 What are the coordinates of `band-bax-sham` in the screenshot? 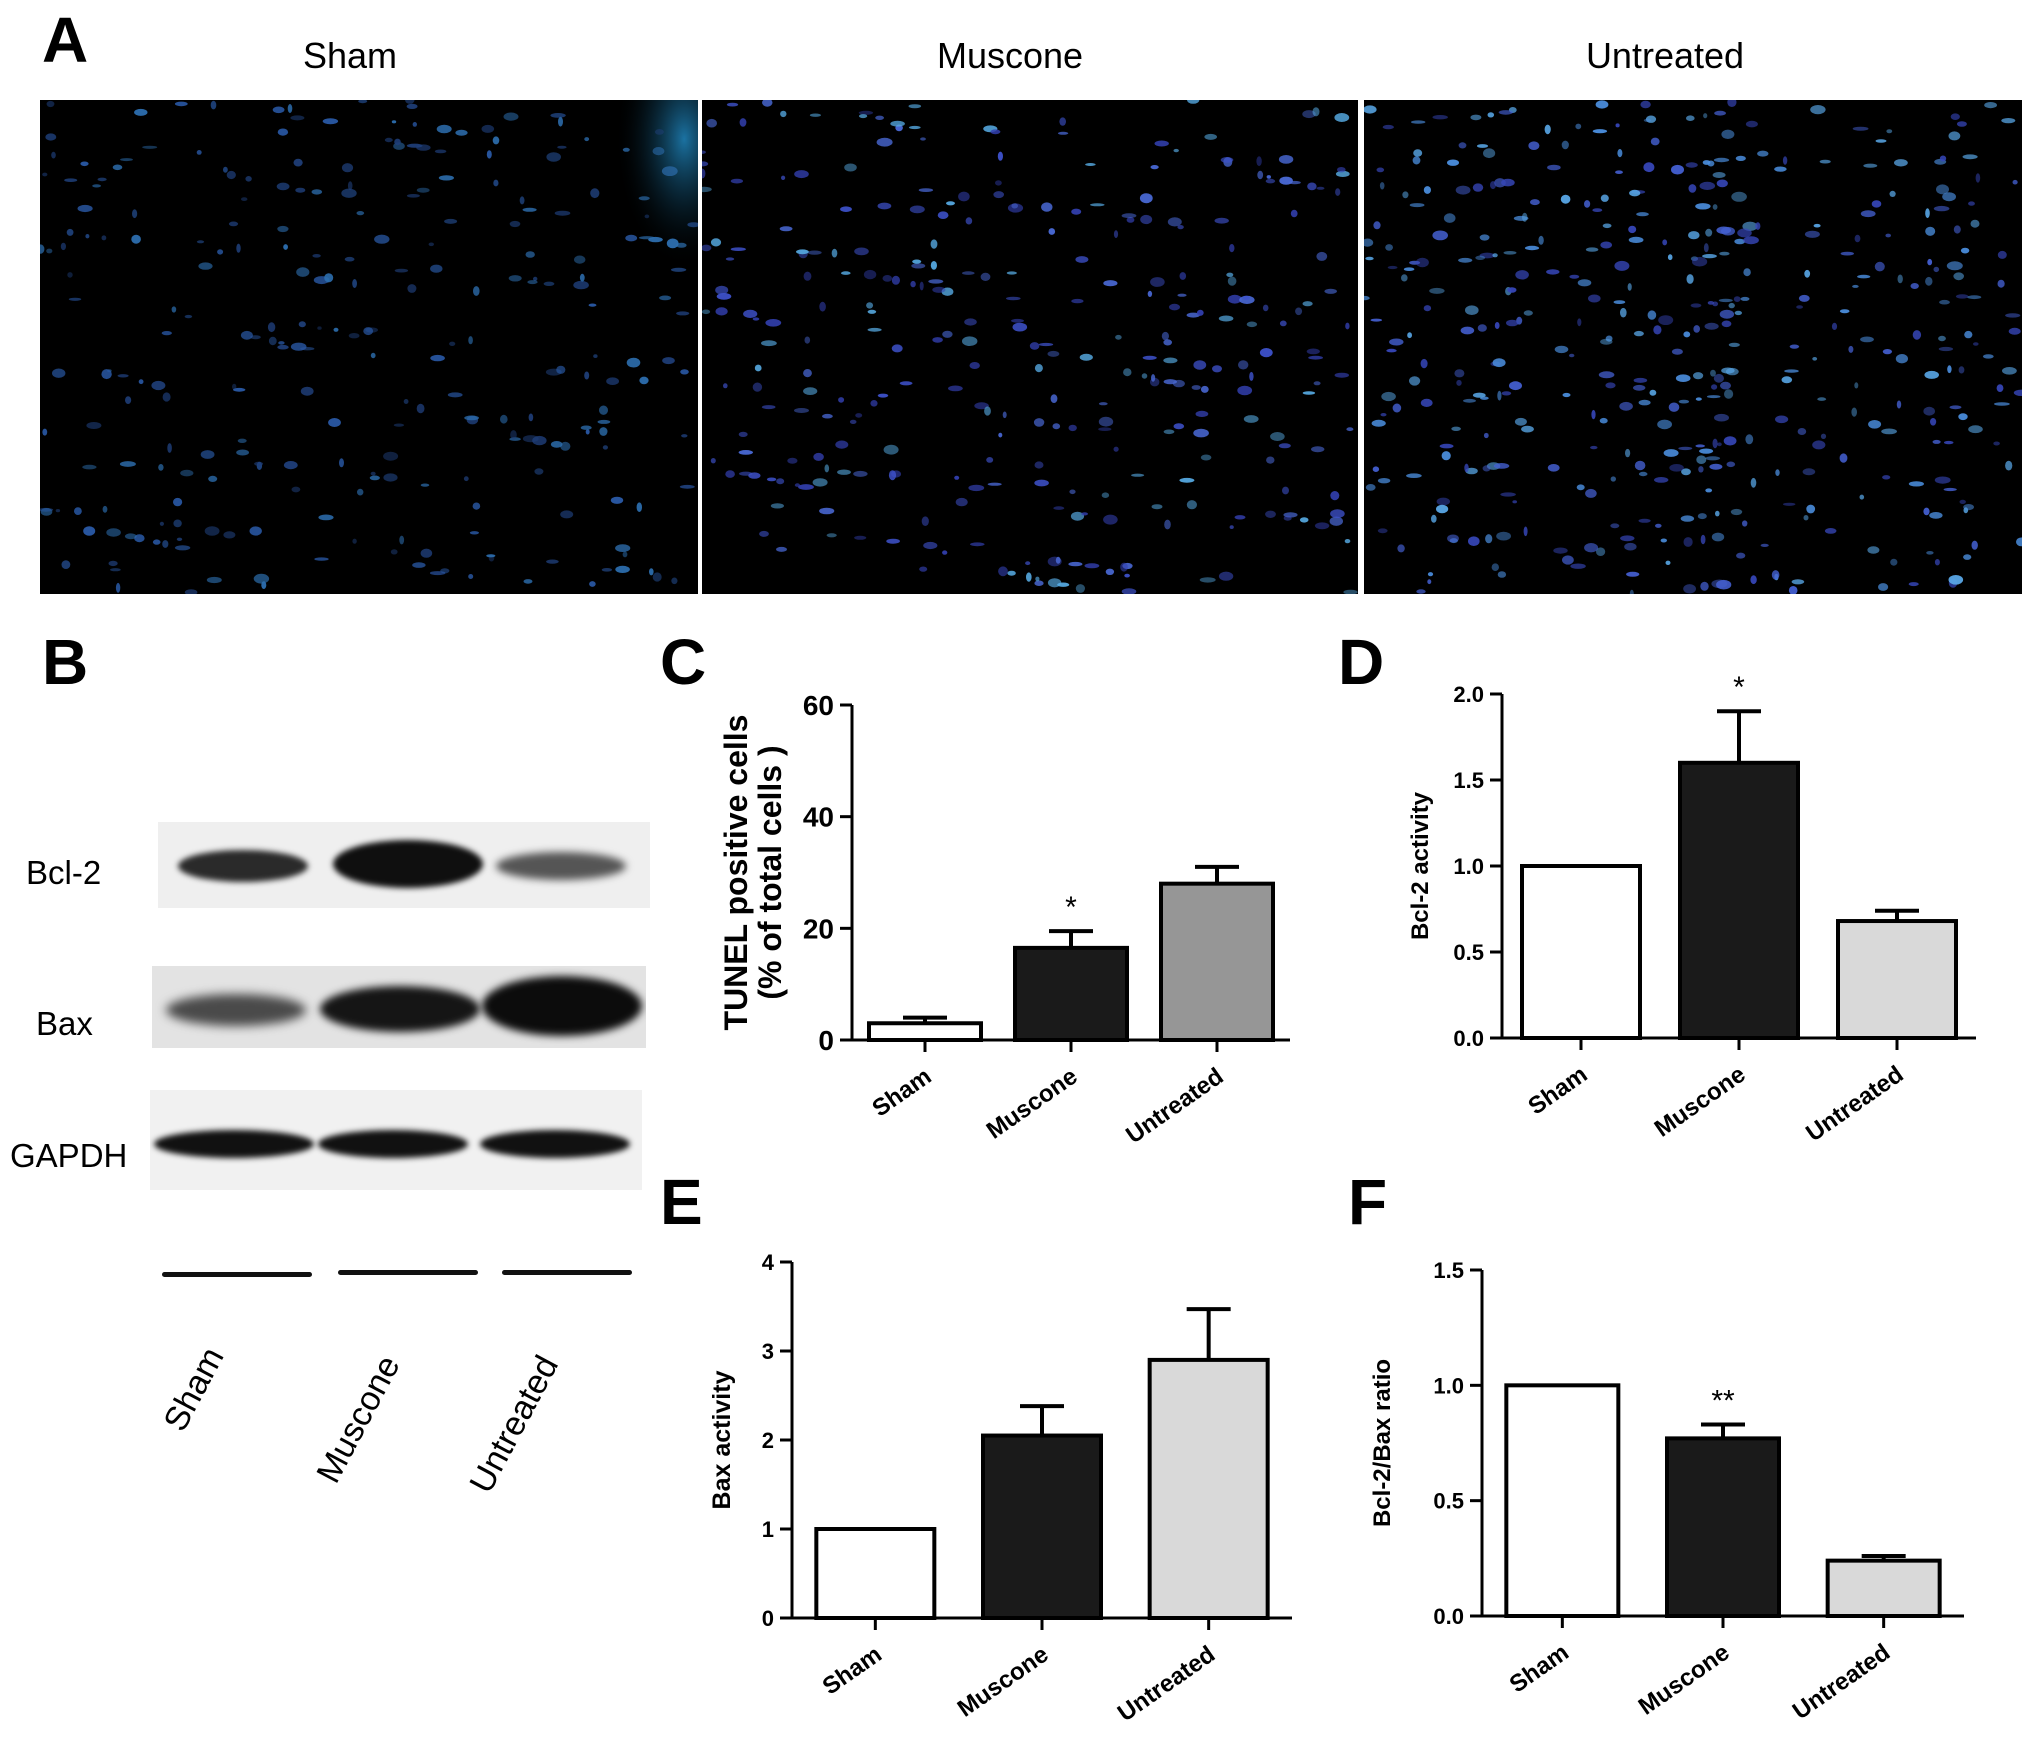 It's located at (236, 1010).